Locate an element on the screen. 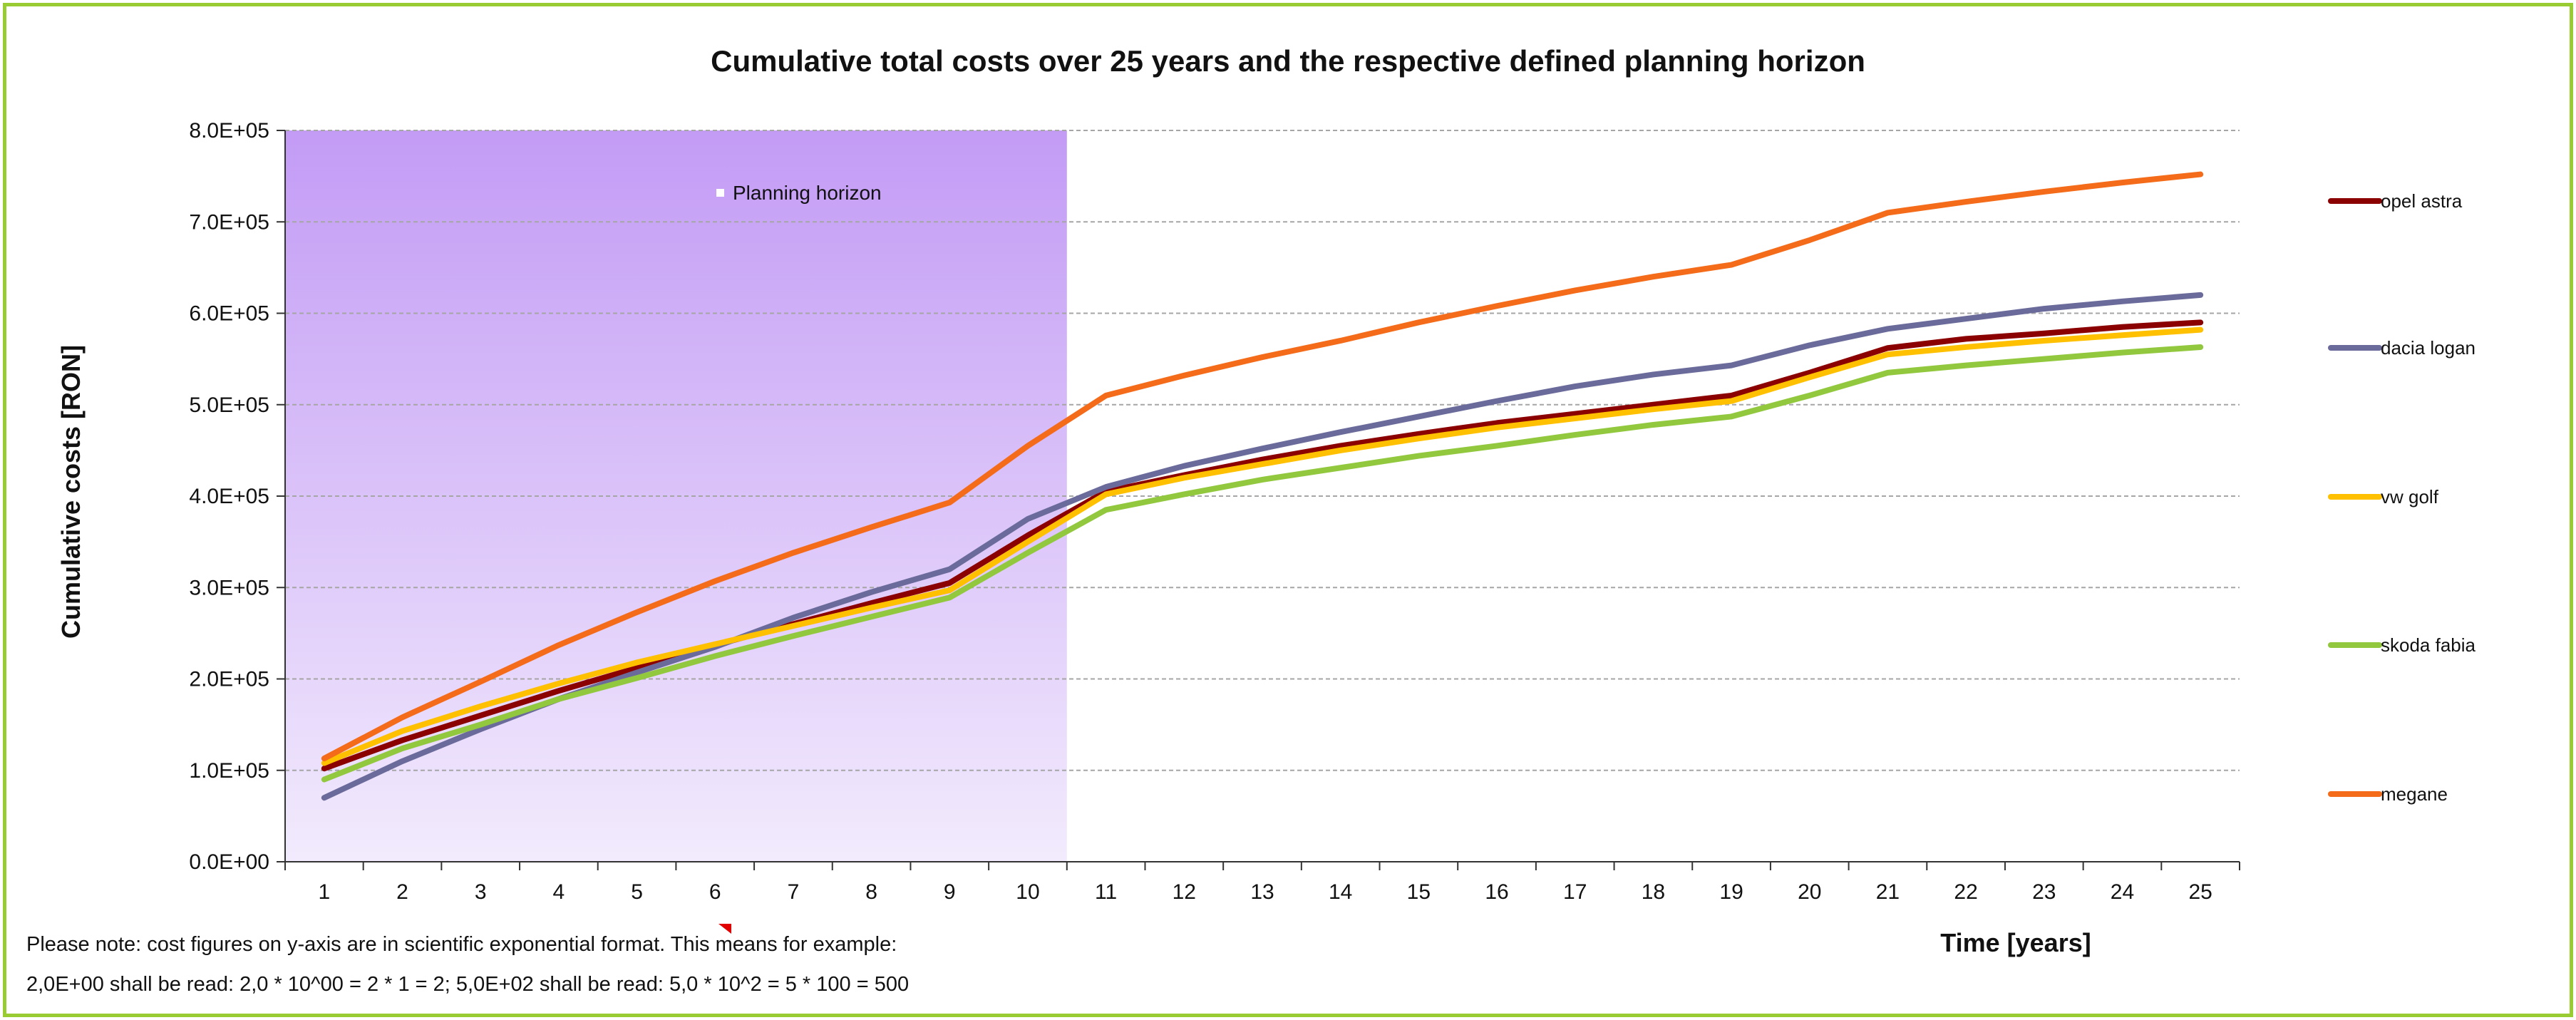 The width and height of the screenshot is (2576, 1020). planning-horizon-label: Planning horizon is located at coordinates (807, 193).